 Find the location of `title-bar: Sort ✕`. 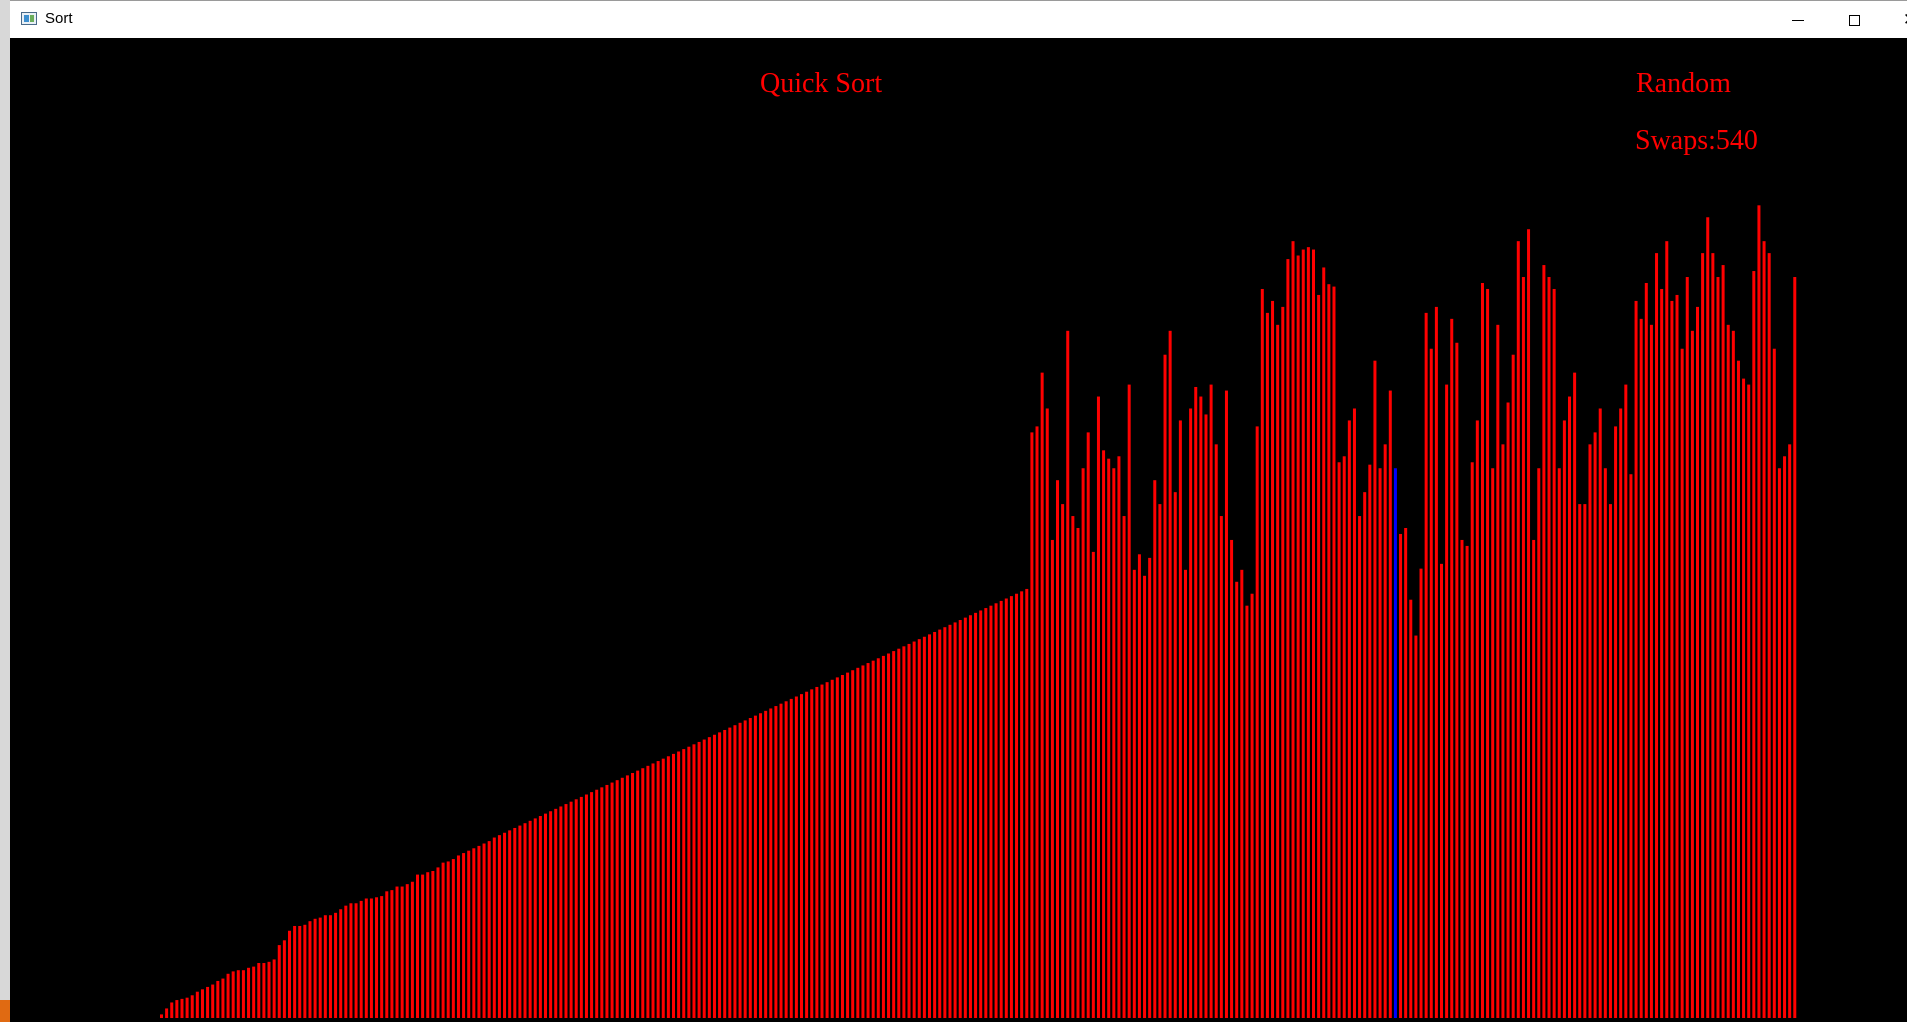

title-bar: Sort ✕ is located at coordinates (958, 19).